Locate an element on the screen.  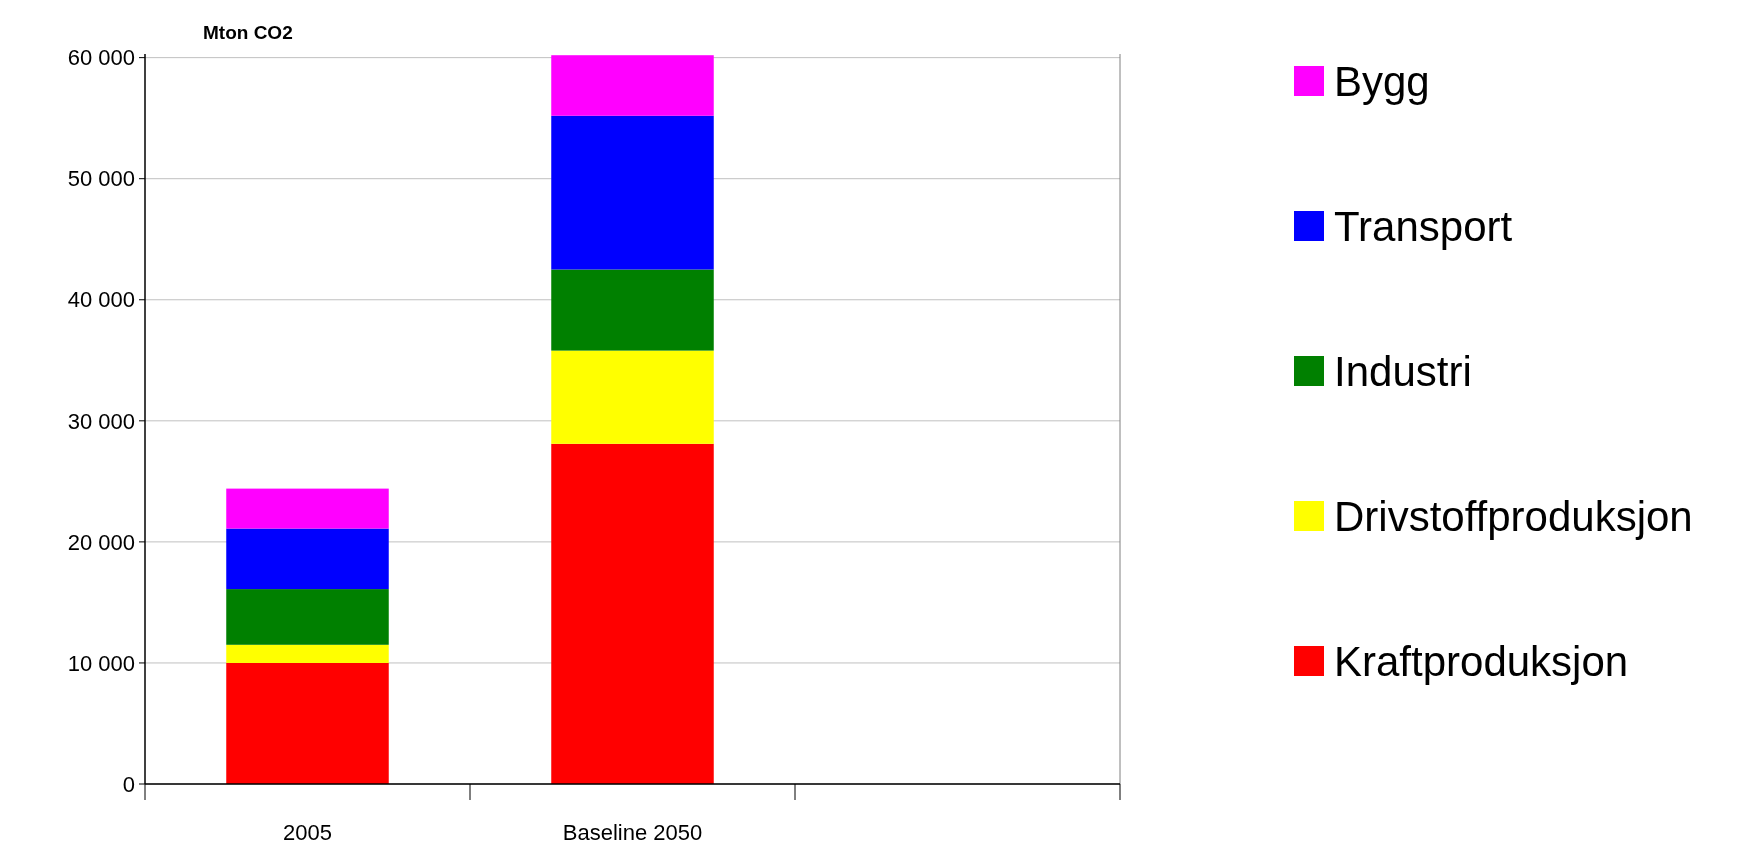
x-tick-label: Baseline 2050 is located at coordinates (632, 831).